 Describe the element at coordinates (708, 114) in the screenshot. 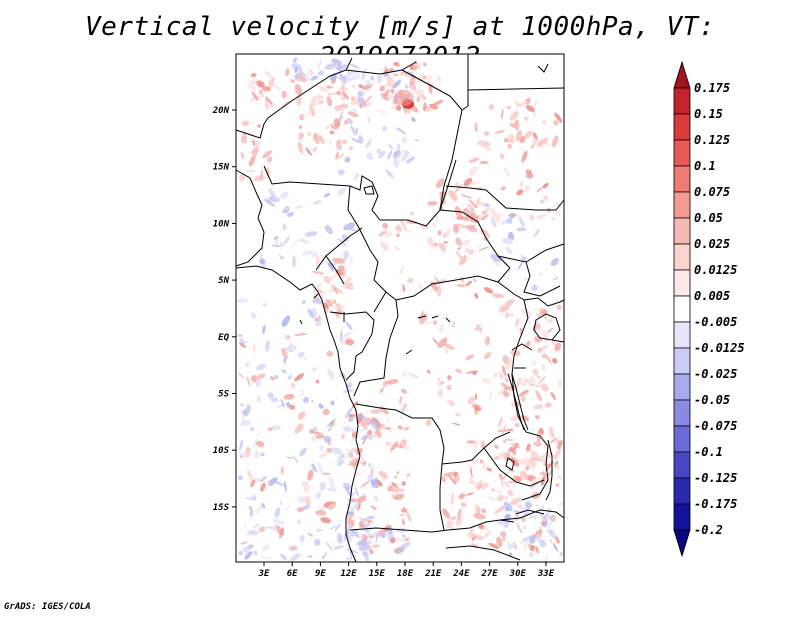

I see `colorbar-label: 0.15` at that location.